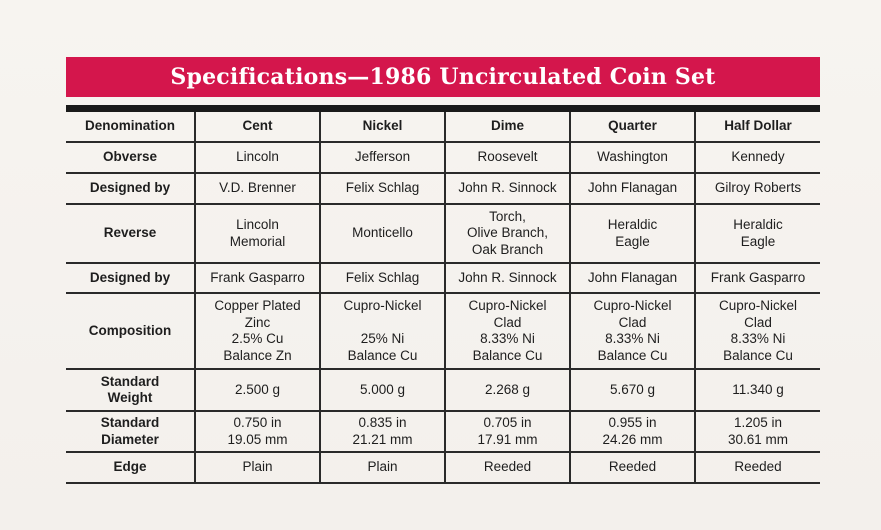  What do you see at coordinates (757, 127) in the screenshot?
I see `column-header: Half Dollar` at bounding box center [757, 127].